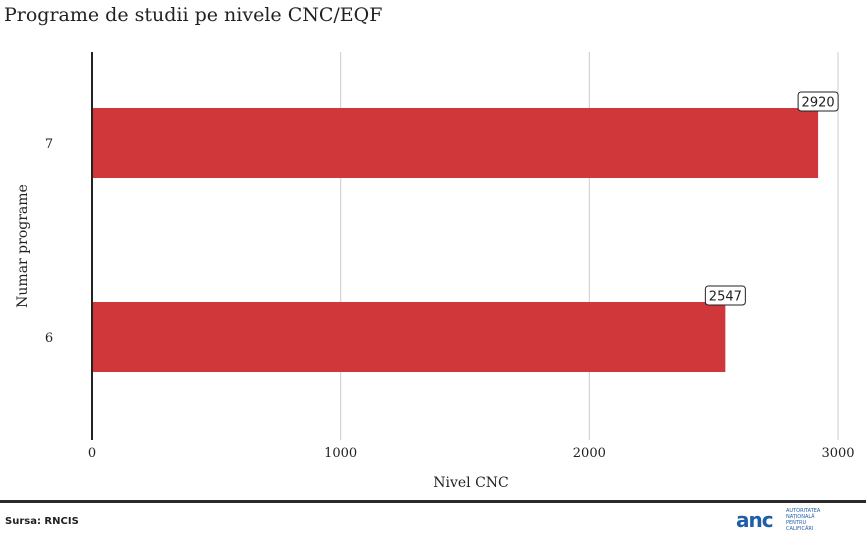 The width and height of the screenshot is (866, 538). I want to click on y-tick-label: 7, so click(49, 144).